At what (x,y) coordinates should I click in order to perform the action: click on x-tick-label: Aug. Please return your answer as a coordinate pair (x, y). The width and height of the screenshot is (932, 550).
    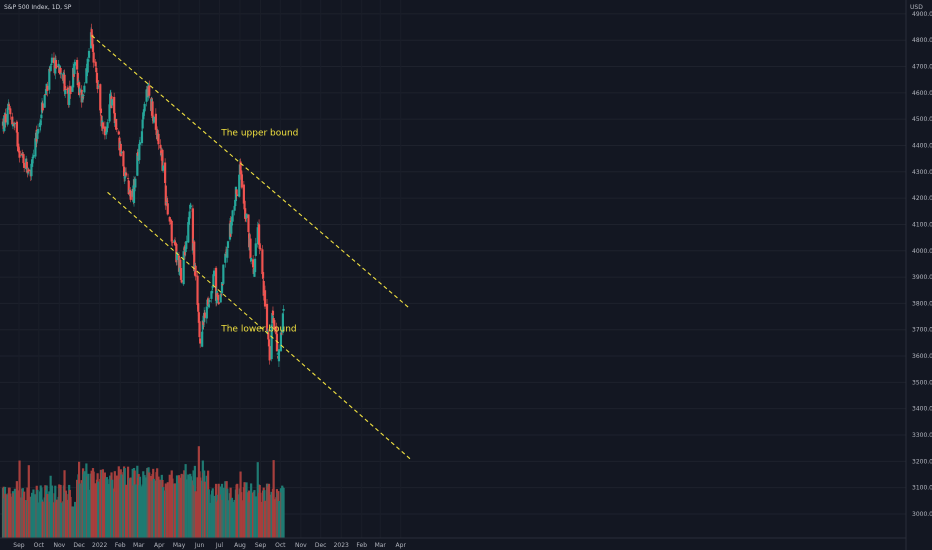
    Looking at the image, I should click on (240, 545).